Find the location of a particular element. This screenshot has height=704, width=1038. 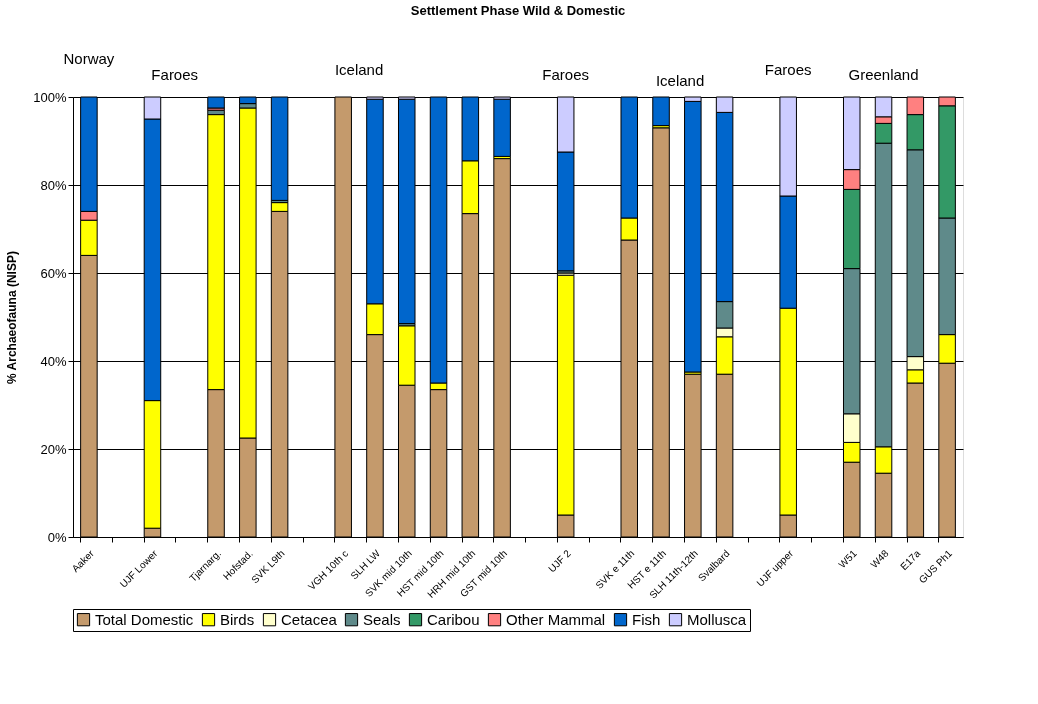

text: Norway is located at coordinates (89, 58).